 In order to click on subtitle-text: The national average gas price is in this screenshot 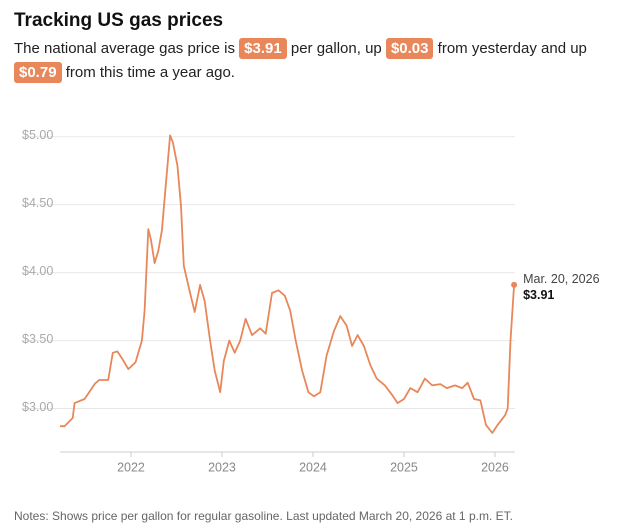, I will do `click(124, 48)`.